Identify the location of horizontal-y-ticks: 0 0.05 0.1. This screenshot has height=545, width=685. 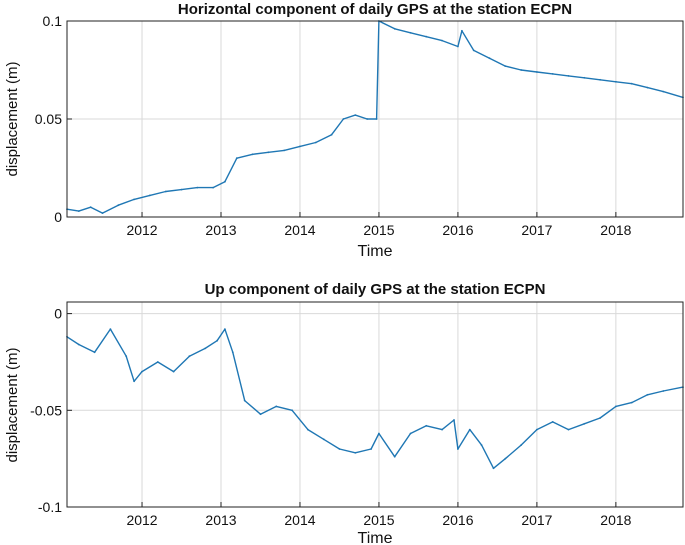
(53, 119).